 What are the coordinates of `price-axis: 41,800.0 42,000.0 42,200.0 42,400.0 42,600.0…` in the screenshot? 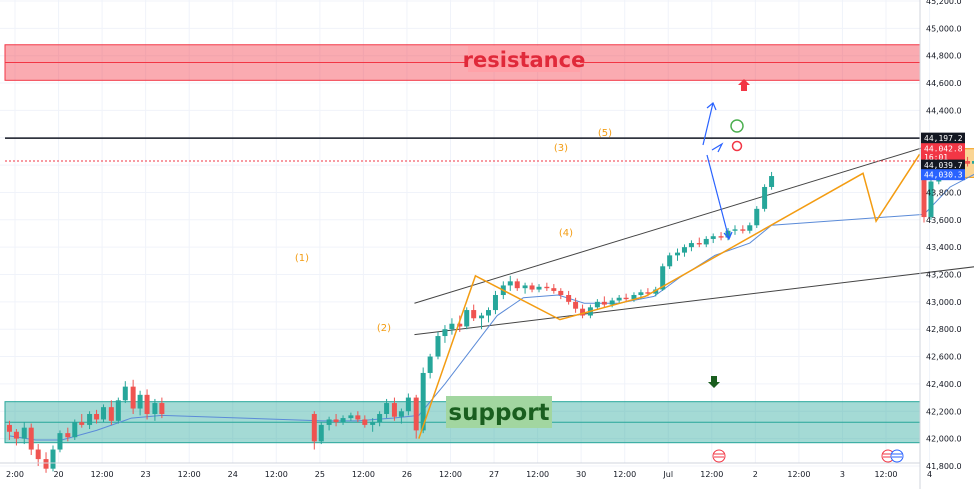 It's located at (940, 244).